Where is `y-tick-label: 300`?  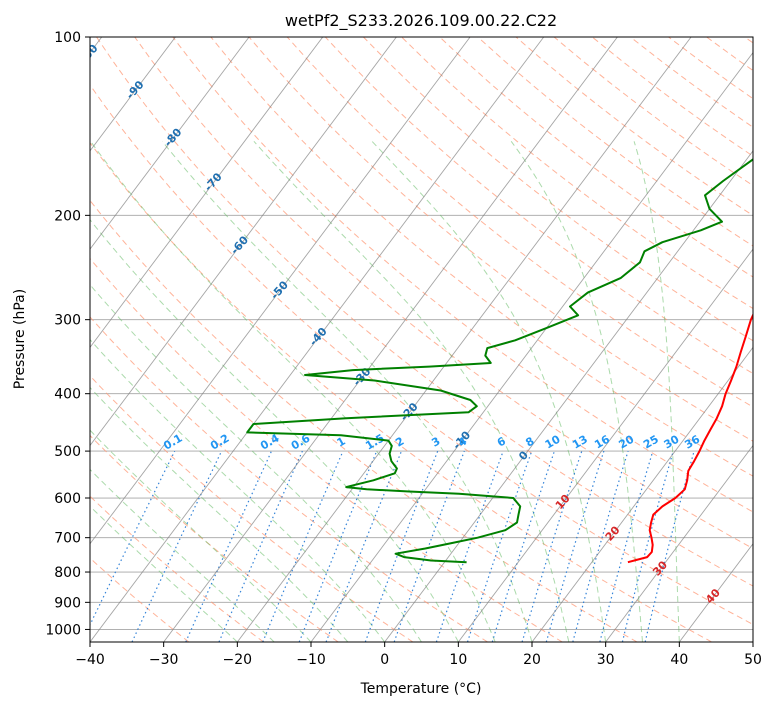
y-tick-label: 300 is located at coordinates (67, 321).